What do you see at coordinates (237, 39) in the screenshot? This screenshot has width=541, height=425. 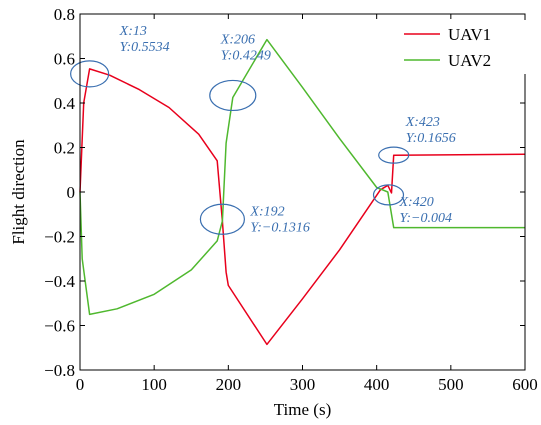 I see `annotation-x-label: X:206` at bounding box center [237, 39].